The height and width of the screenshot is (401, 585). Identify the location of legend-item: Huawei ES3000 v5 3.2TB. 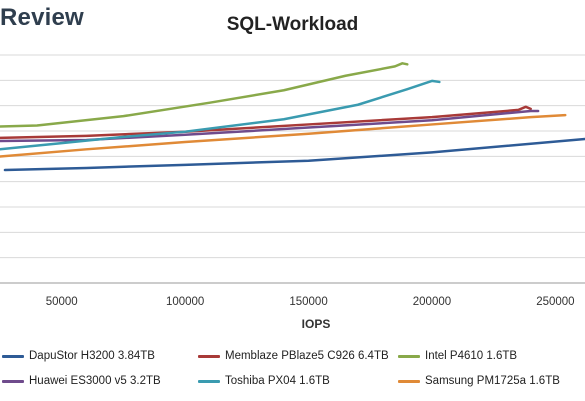
(81, 381).